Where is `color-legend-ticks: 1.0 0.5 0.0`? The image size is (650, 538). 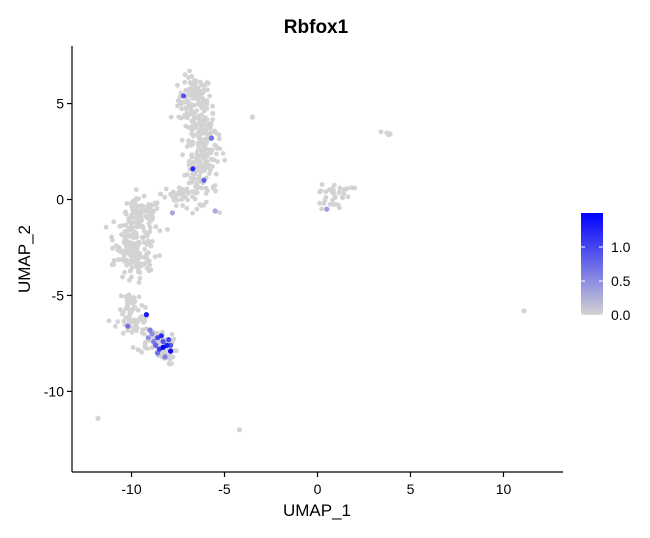 color-legend-ticks: 1.0 0.5 0.0 is located at coordinates (606, 281).